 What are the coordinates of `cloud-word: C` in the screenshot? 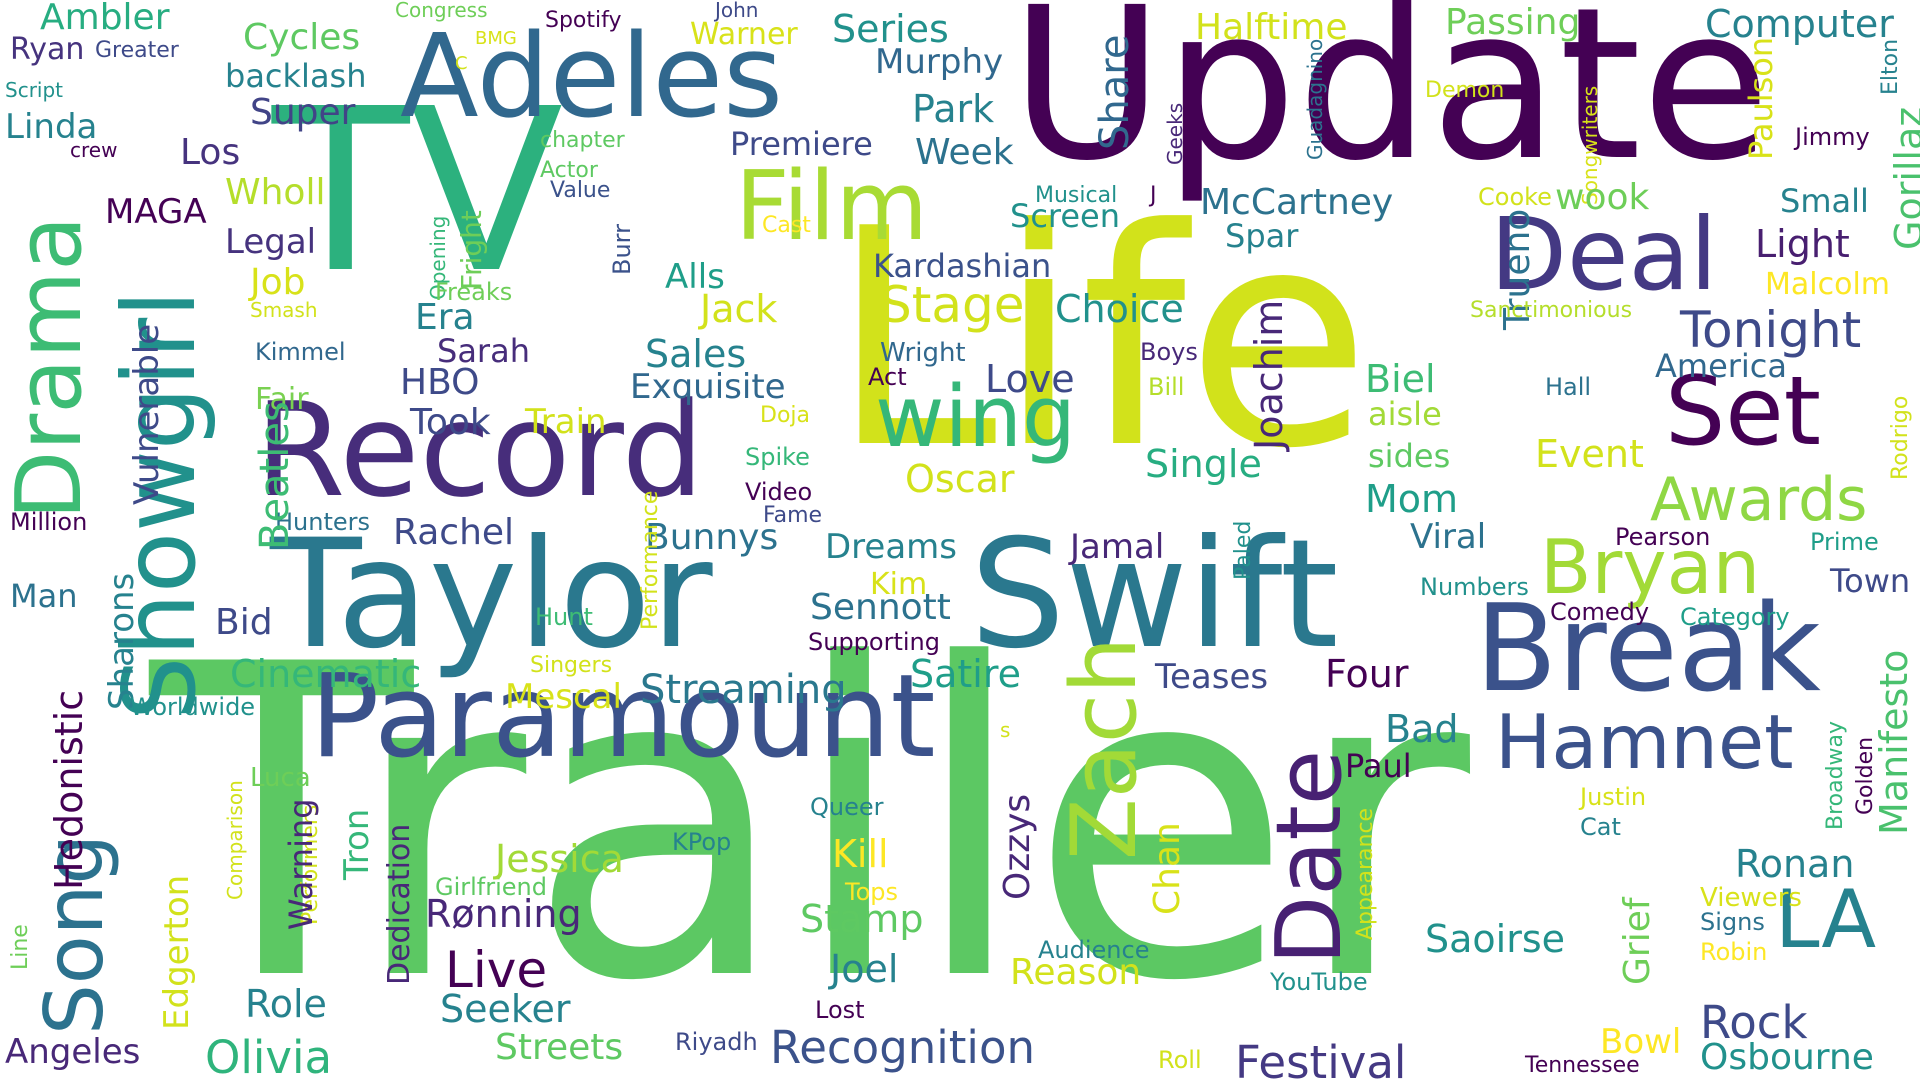 It's located at (461, 63).